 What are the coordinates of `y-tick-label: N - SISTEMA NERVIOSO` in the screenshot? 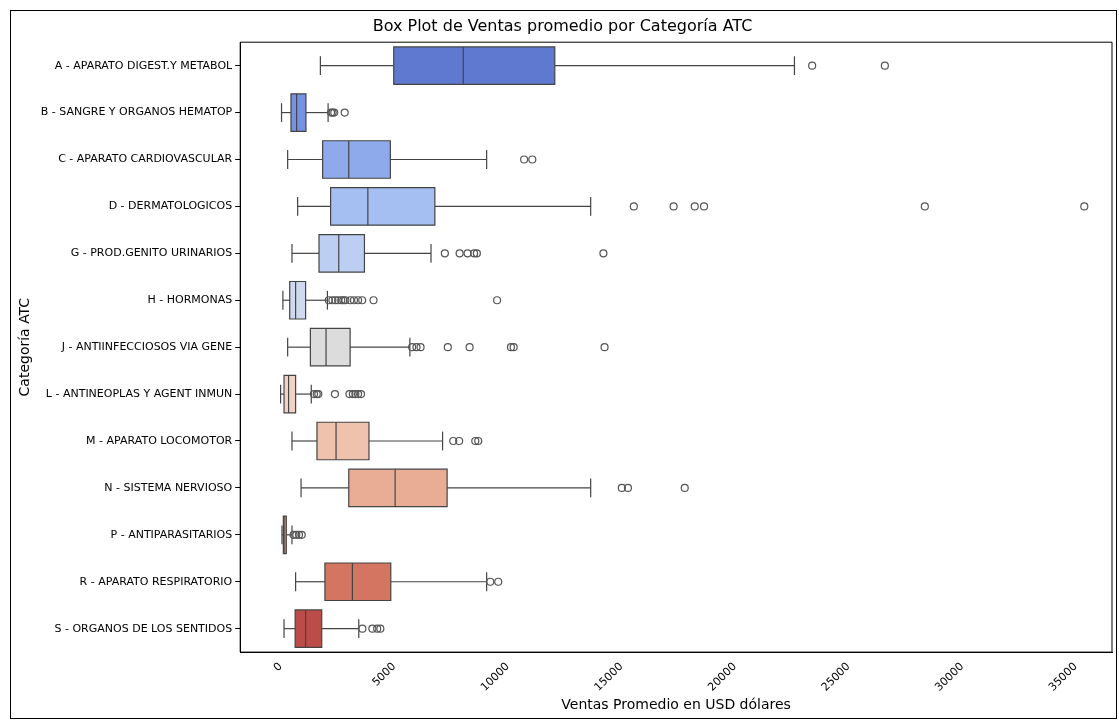 It's located at (168, 487).